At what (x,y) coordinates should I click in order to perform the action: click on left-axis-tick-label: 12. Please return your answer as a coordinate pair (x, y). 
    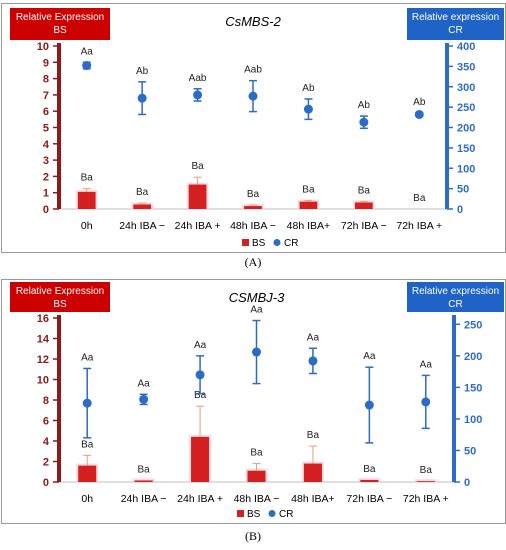
    Looking at the image, I should click on (43, 360).